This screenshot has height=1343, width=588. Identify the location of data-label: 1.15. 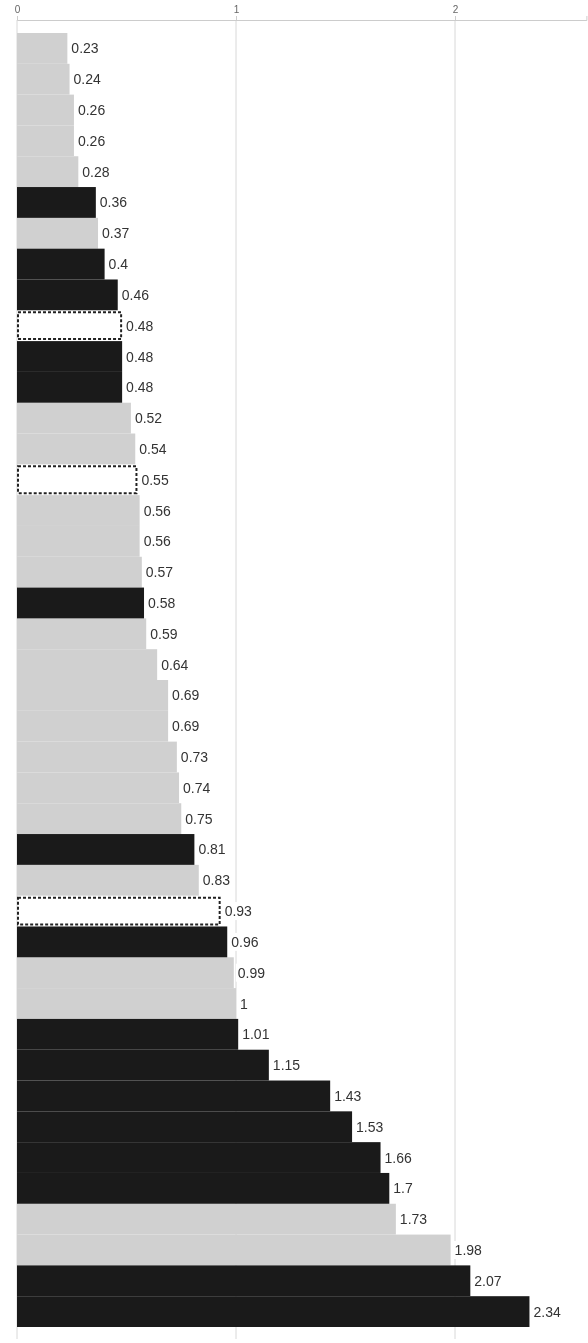
(286, 1065).